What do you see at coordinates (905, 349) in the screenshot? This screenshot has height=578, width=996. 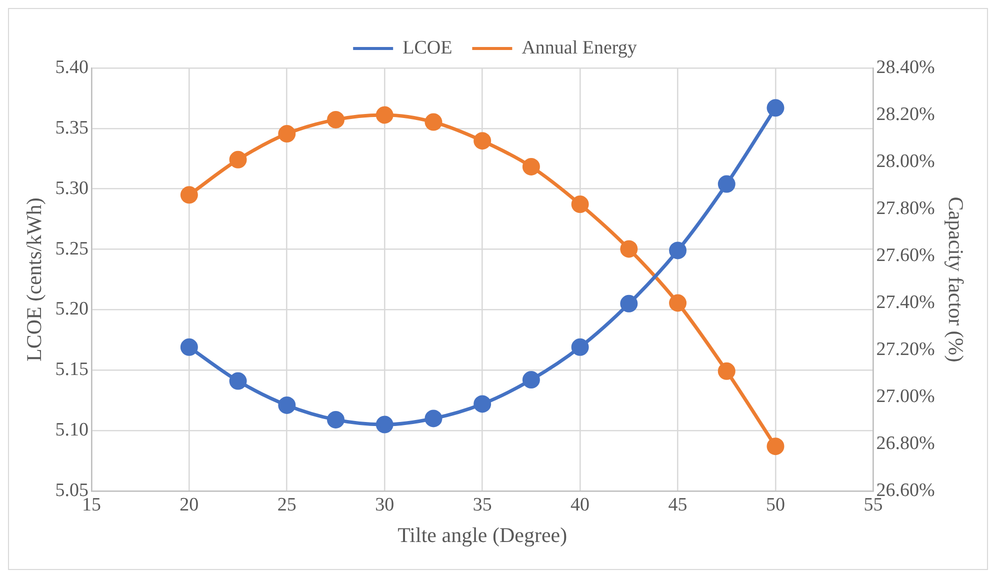 I see `y2-tick-label: 27.20%` at bounding box center [905, 349].